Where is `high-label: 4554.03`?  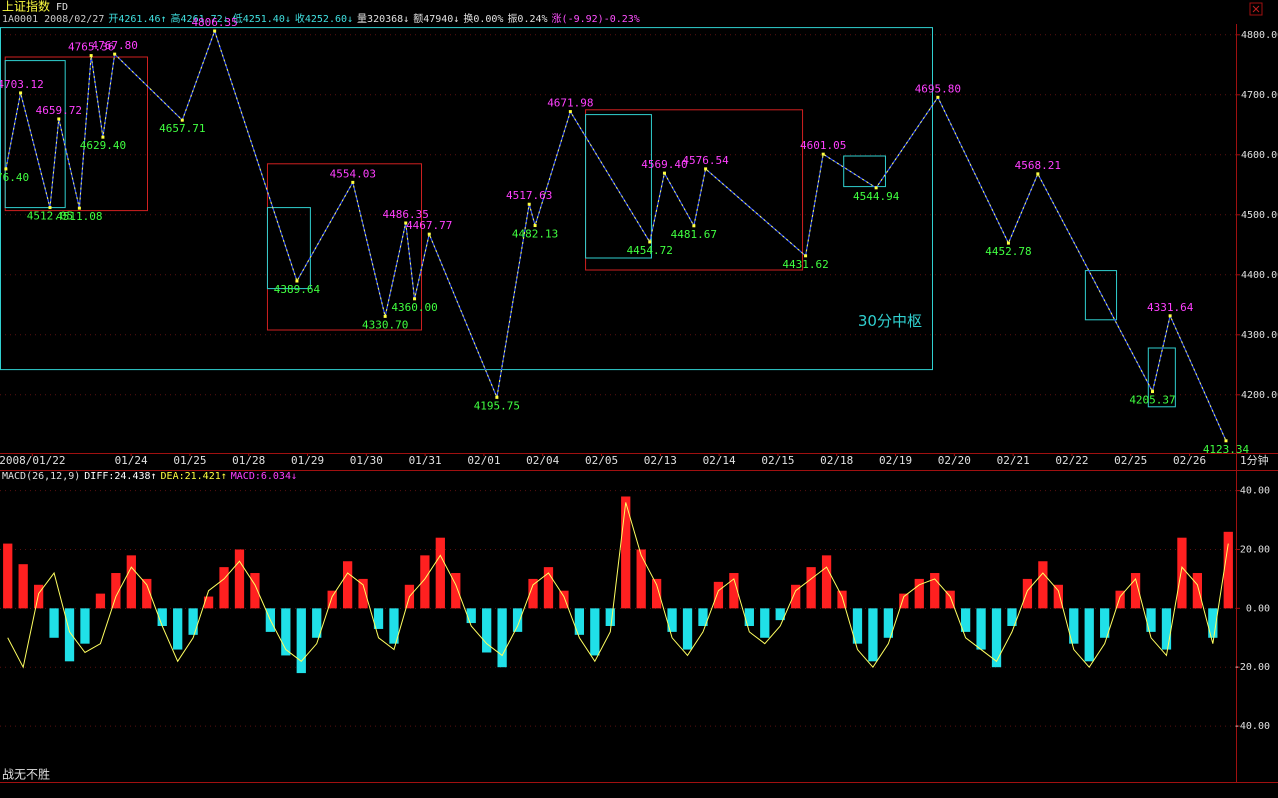
high-label: 4554.03 is located at coordinates (353, 173).